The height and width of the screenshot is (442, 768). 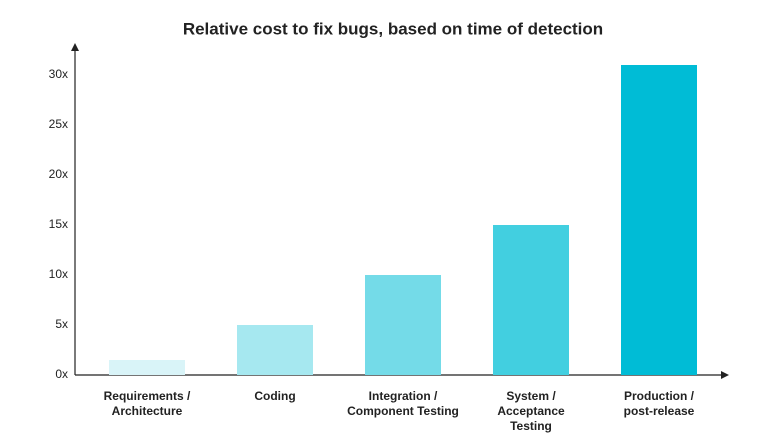 What do you see at coordinates (659, 403) in the screenshot?
I see `x-tick-label: Production / post-release` at bounding box center [659, 403].